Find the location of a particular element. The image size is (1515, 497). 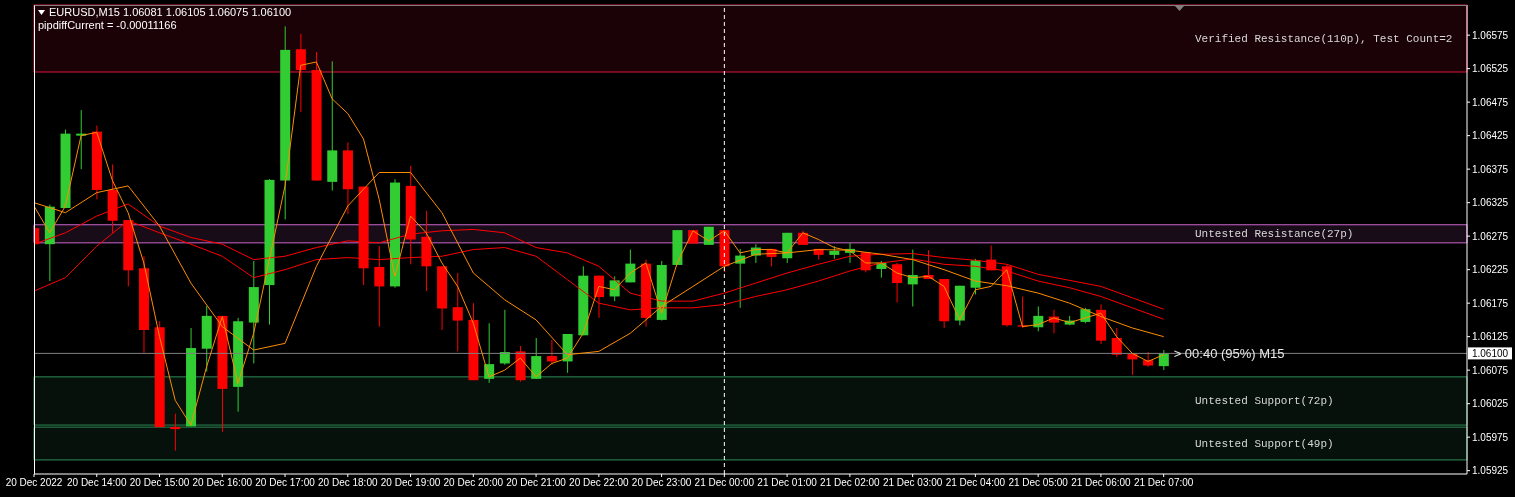

x-tick-label: 20 Dec 17:00 is located at coordinates (285, 483).